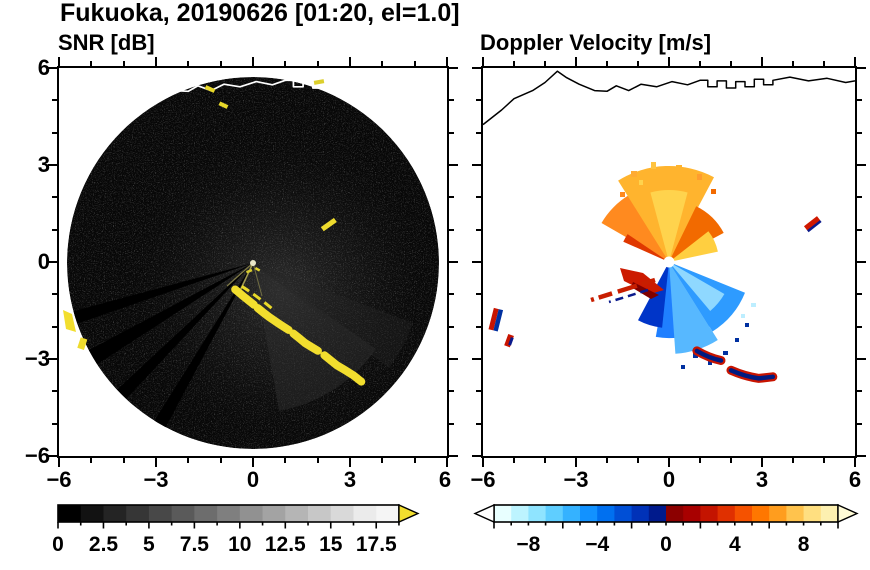  What do you see at coordinates (669, 262) in the screenshot?
I see `radar-center-gap` at bounding box center [669, 262].